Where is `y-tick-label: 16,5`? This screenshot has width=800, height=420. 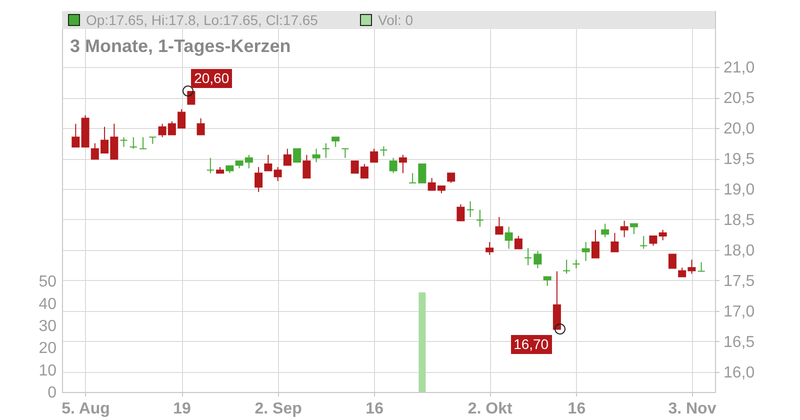 y-tick-label: 16,5 is located at coordinates (739, 342).